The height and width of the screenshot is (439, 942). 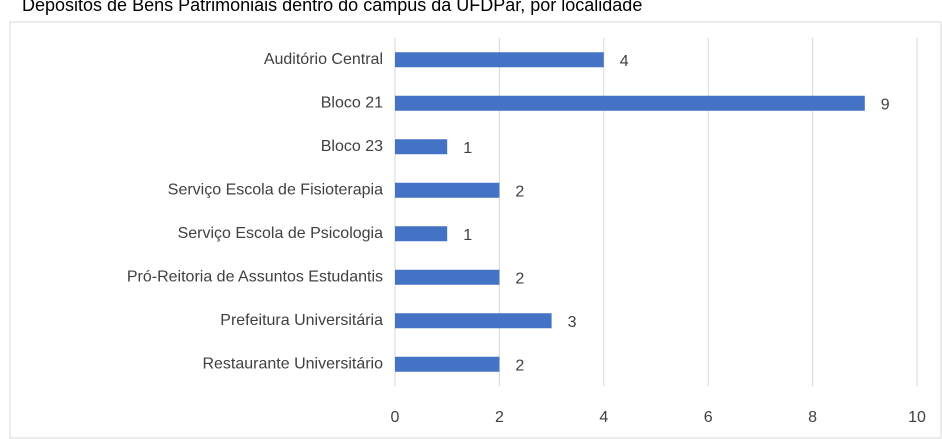 I want to click on x-tick-label: 4, so click(x=603, y=417).